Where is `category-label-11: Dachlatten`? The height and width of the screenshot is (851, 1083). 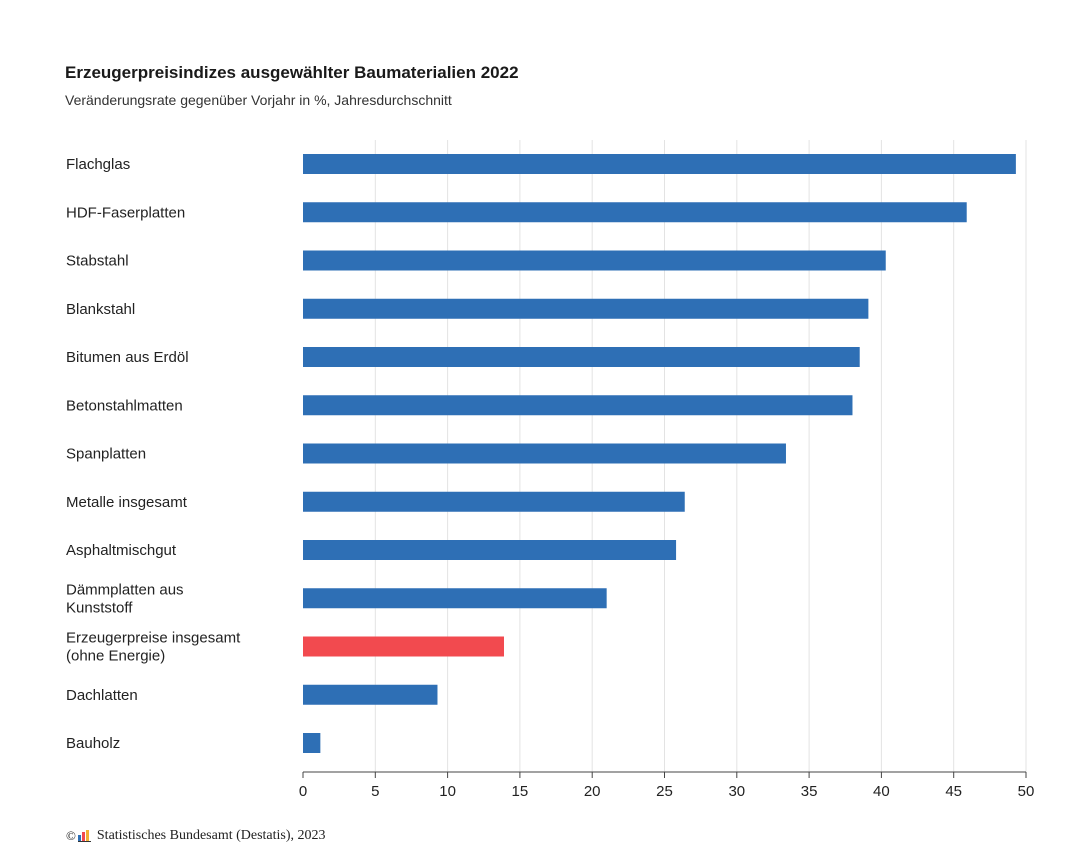
category-label-11: Dachlatten is located at coordinates (102, 695).